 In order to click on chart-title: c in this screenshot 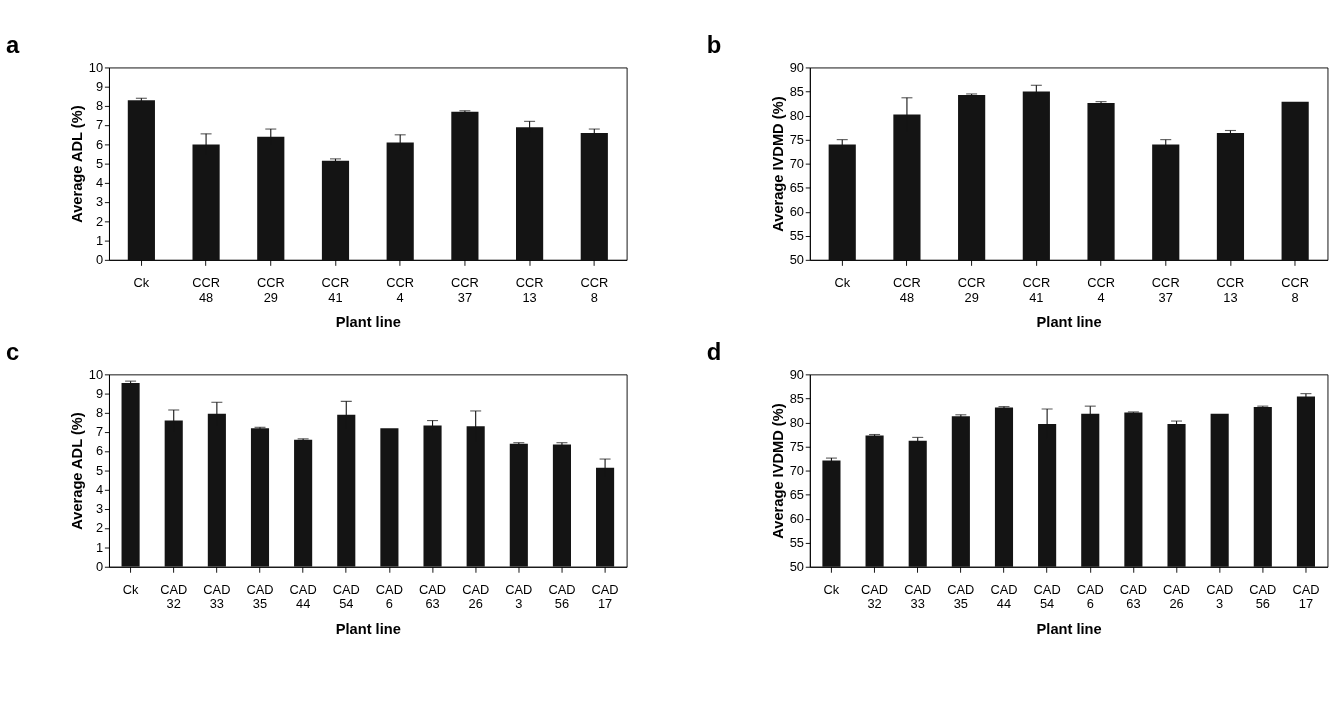, I will do `click(12, 351)`.